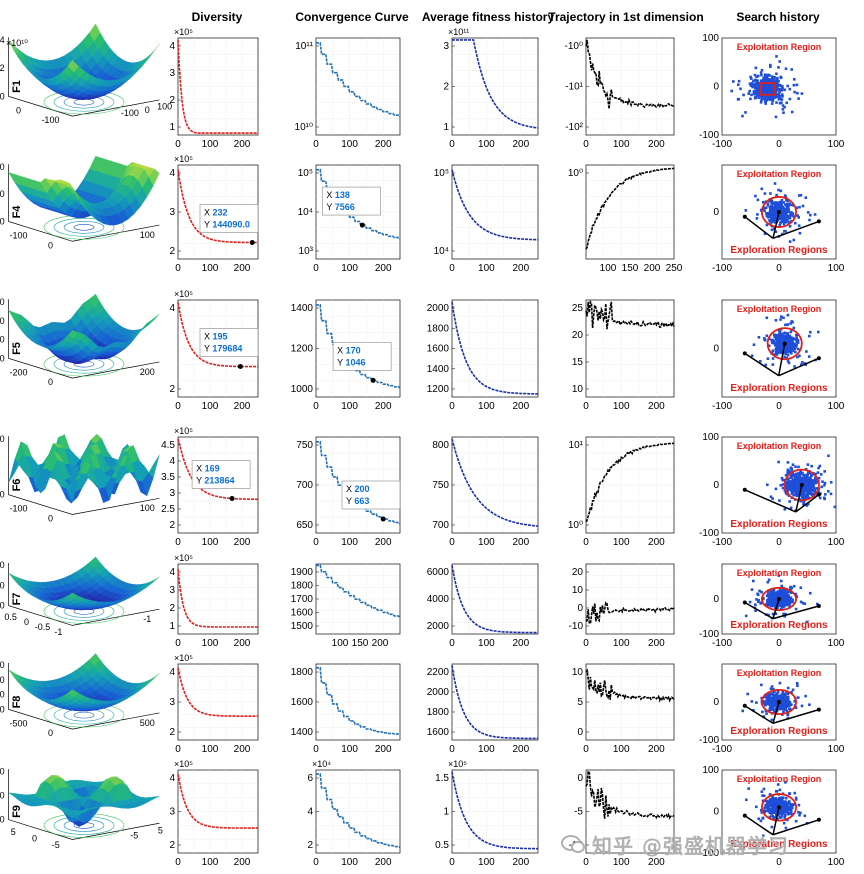  I want to click on x-tick-label: 200, so click(242, 862).